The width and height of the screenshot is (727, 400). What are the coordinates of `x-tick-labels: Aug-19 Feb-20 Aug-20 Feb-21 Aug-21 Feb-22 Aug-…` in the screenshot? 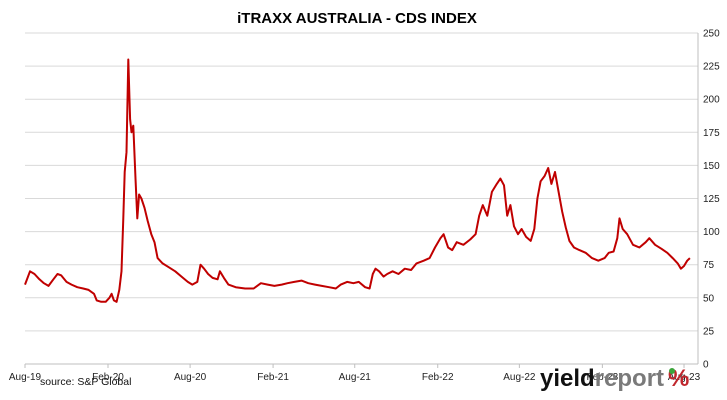 It's located at (355, 373).